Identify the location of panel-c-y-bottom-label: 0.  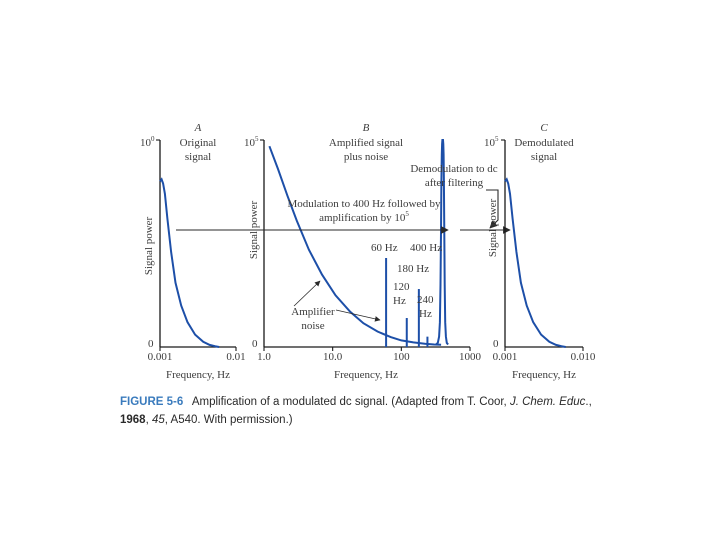
(496, 344).